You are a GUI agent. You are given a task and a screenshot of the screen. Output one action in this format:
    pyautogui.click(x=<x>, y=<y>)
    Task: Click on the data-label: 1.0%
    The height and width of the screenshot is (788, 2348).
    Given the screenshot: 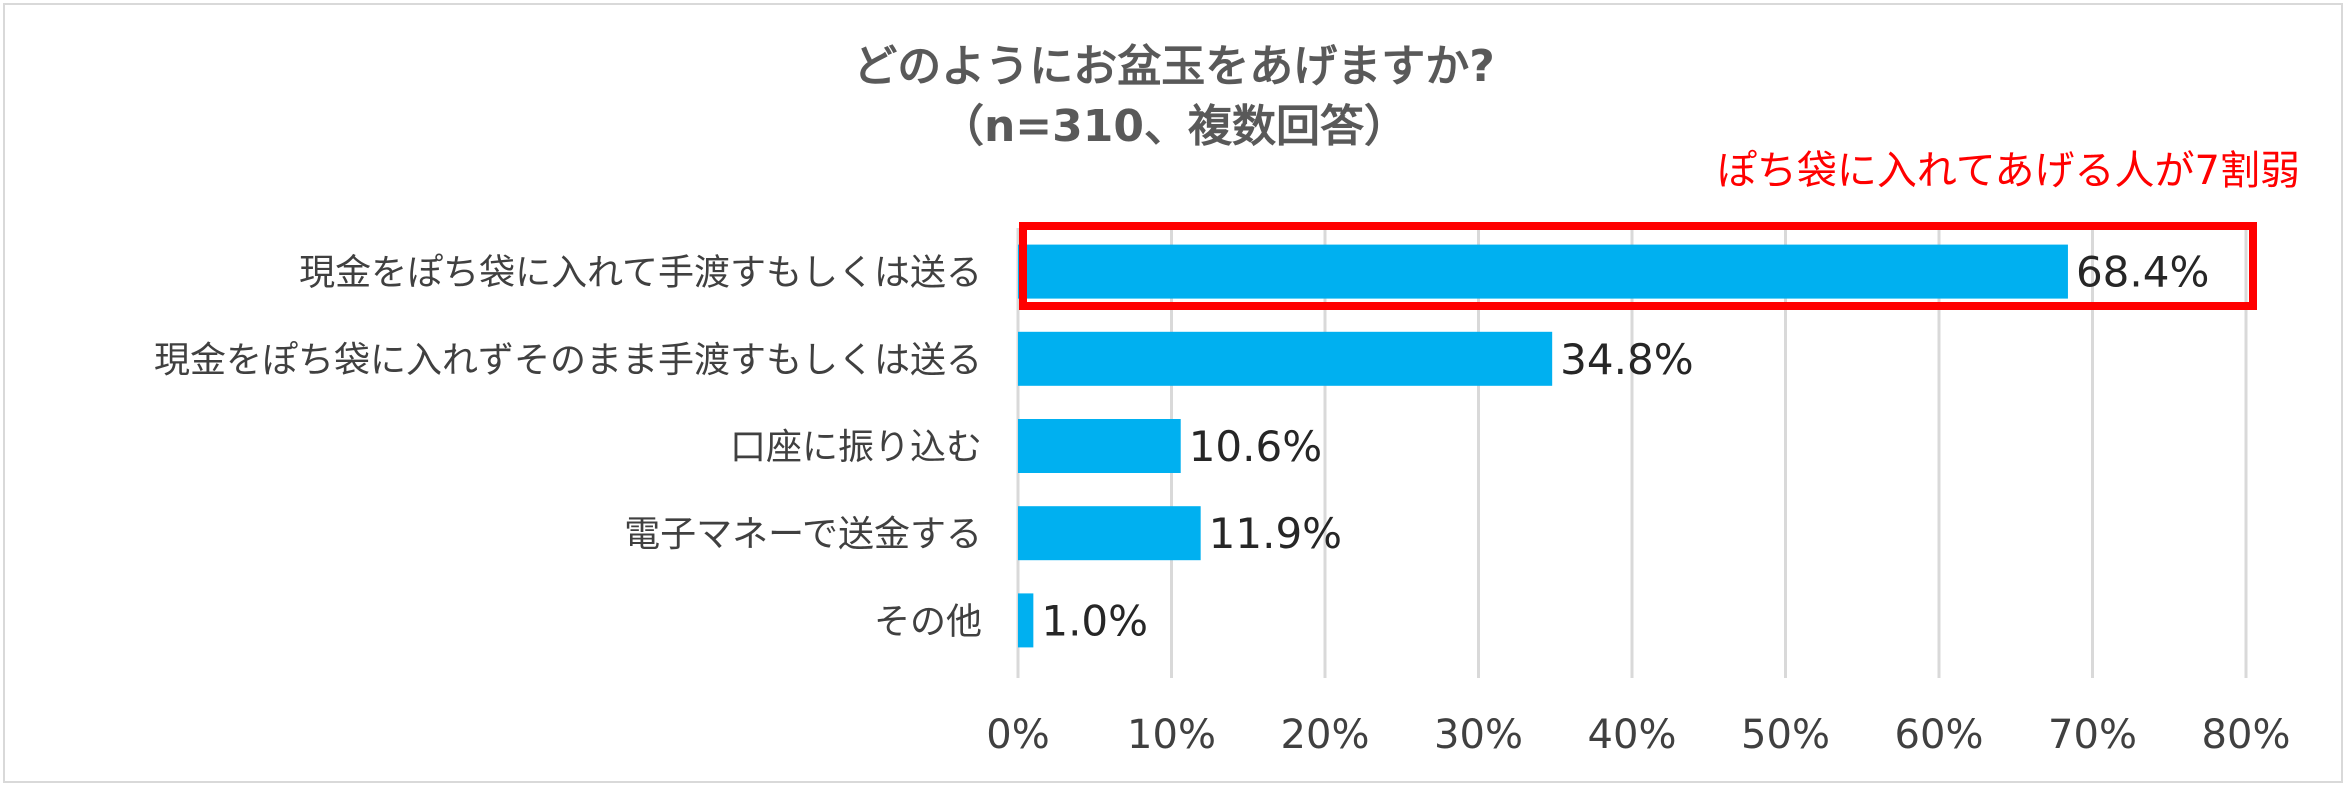 What is the action you would take?
    pyautogui.click(x=1094, y=620)
    